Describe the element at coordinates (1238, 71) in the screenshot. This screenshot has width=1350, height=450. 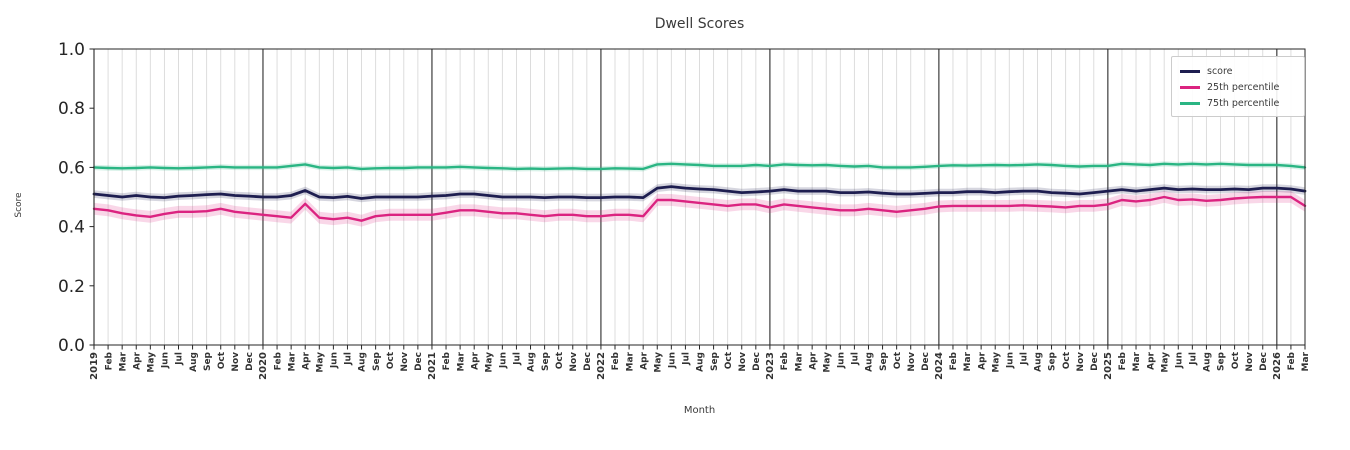
I see `legend-entry: score` at that location.